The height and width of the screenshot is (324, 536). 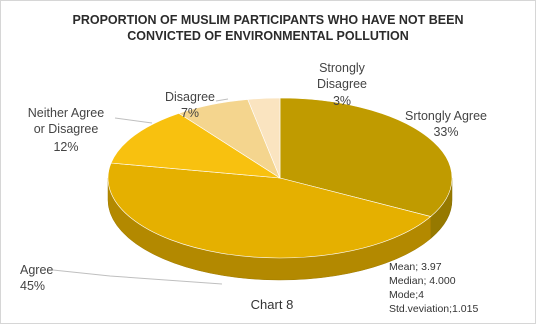 I want to click on chart-title-line2: CONVICTED OF ENVIRONMENTAL POLLUTION, so click(x=268, y=36).